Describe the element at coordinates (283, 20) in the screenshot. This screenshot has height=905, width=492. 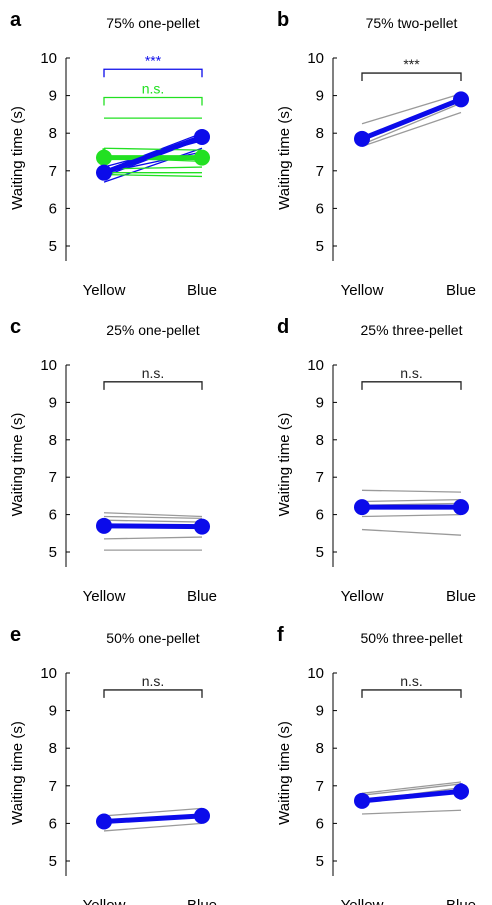
I see `panel-letter: b` at that location.